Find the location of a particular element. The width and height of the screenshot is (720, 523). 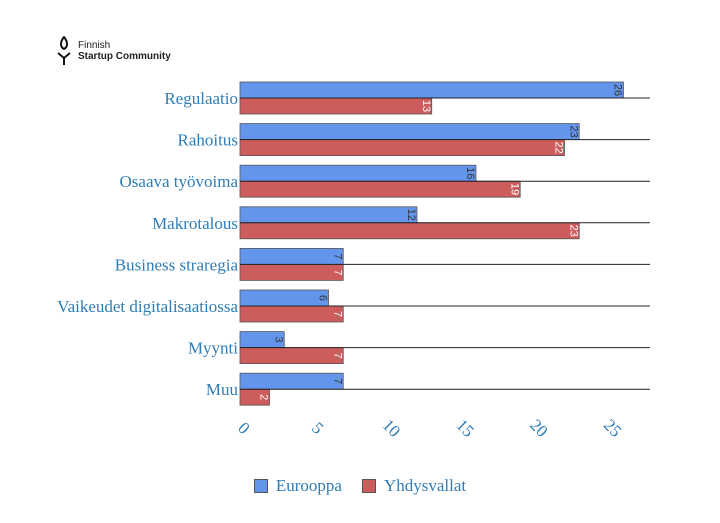

category-label: Regulaatio is located at coordinates (201, 98).